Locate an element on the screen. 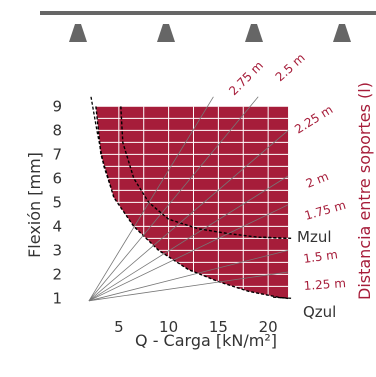 The width and height of the screenshot is (376, 377). right-axis-label: Distancia entre soportes (l) is located at coordinates (364, 191).